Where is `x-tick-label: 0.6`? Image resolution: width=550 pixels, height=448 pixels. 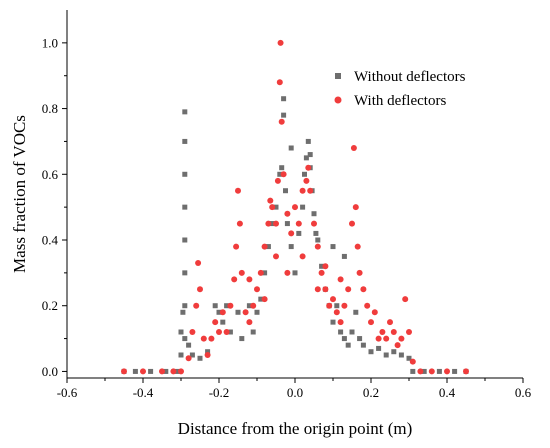
x-tick-label: 0.6 is located at coordinates (523, 392).